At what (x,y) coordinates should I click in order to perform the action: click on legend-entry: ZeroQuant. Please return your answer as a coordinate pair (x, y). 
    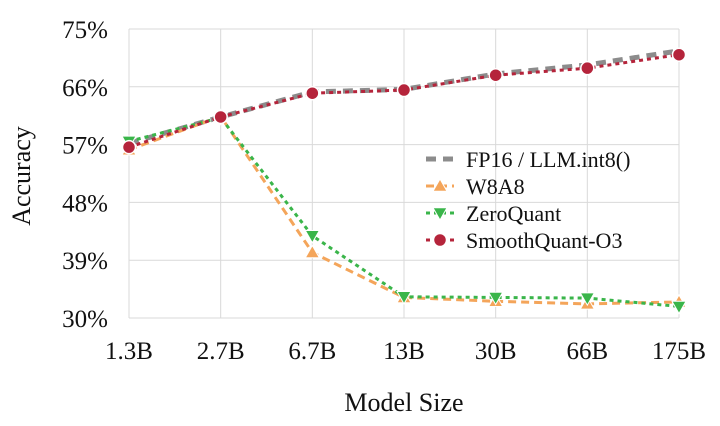
    Looking at the image, I should click on (493, 213).